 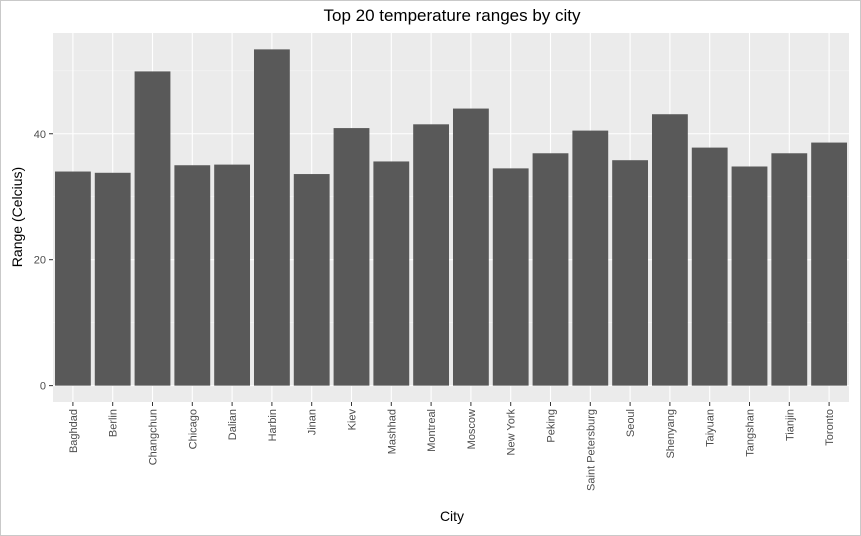 What do you see at coordinates (392, 431) in the screenshot?
I see `x-tick-label: Mashhad` at bounding box center [392, 431].